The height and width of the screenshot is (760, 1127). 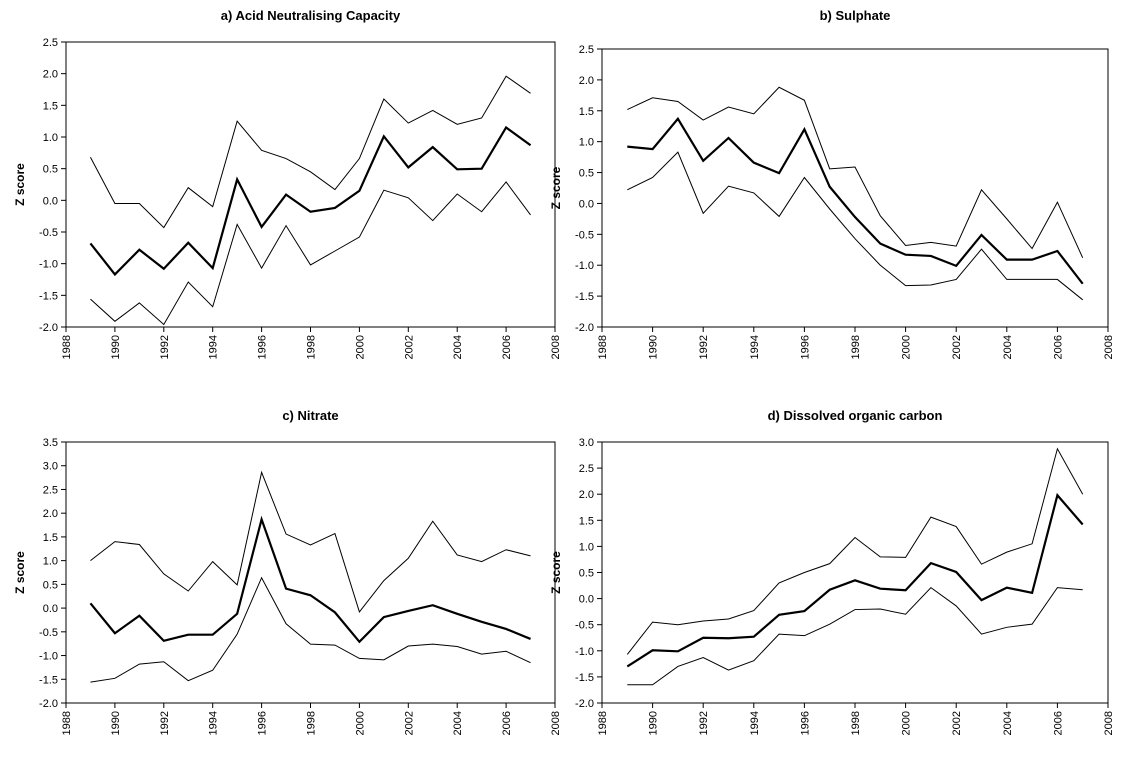 I want to click on chart-title: c) Nitrate, so click(x=310, y=415).